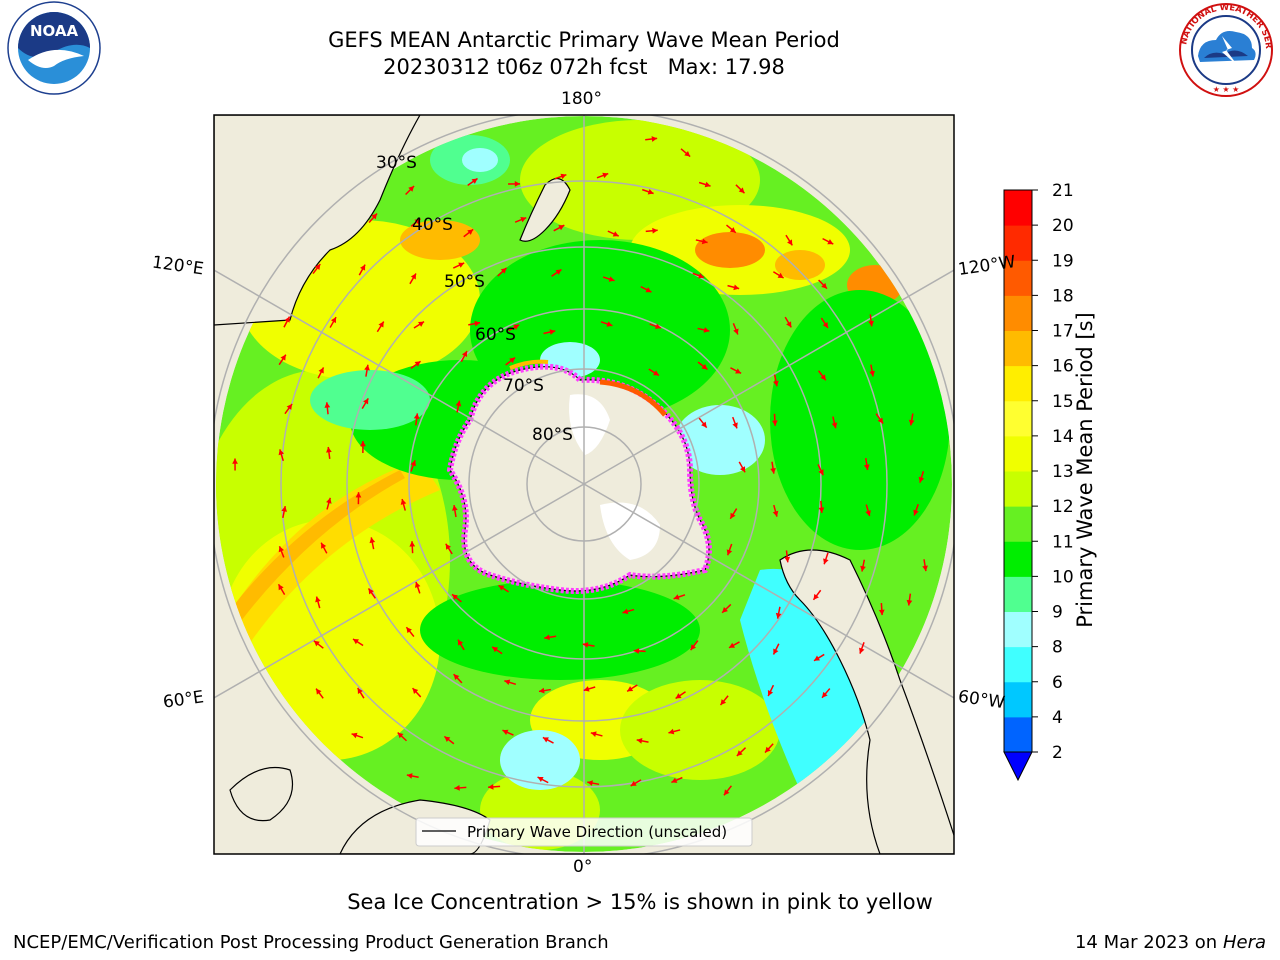  Describe the element at coordinates (1063, 402) in the screenshot. I see `colorbar-tick-label: 15` at that location.